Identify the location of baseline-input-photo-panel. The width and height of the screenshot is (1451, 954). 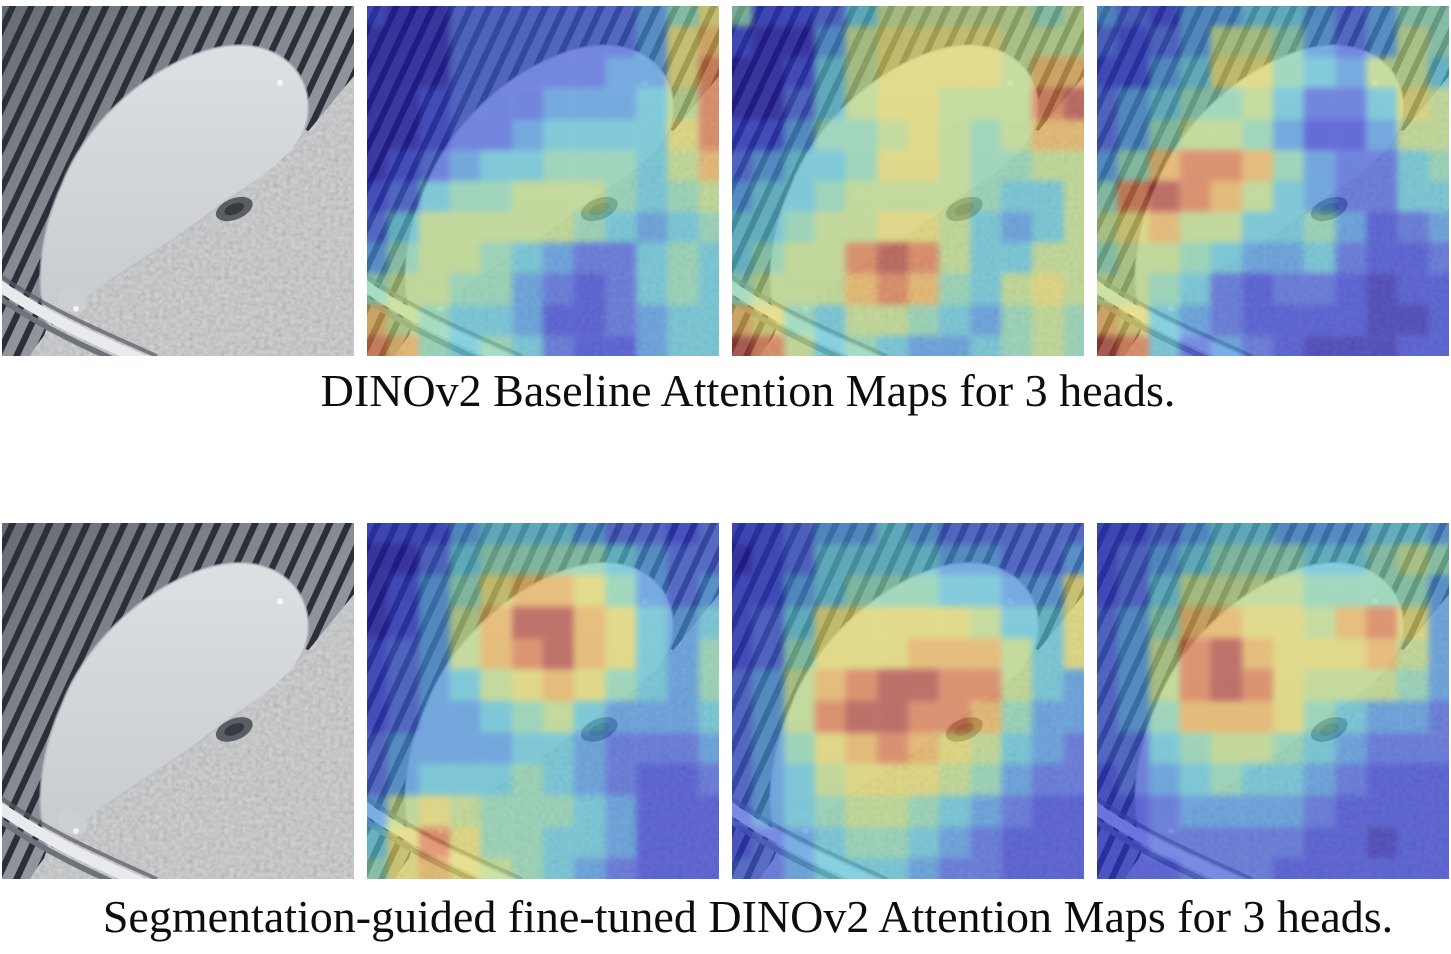
(178, 181).